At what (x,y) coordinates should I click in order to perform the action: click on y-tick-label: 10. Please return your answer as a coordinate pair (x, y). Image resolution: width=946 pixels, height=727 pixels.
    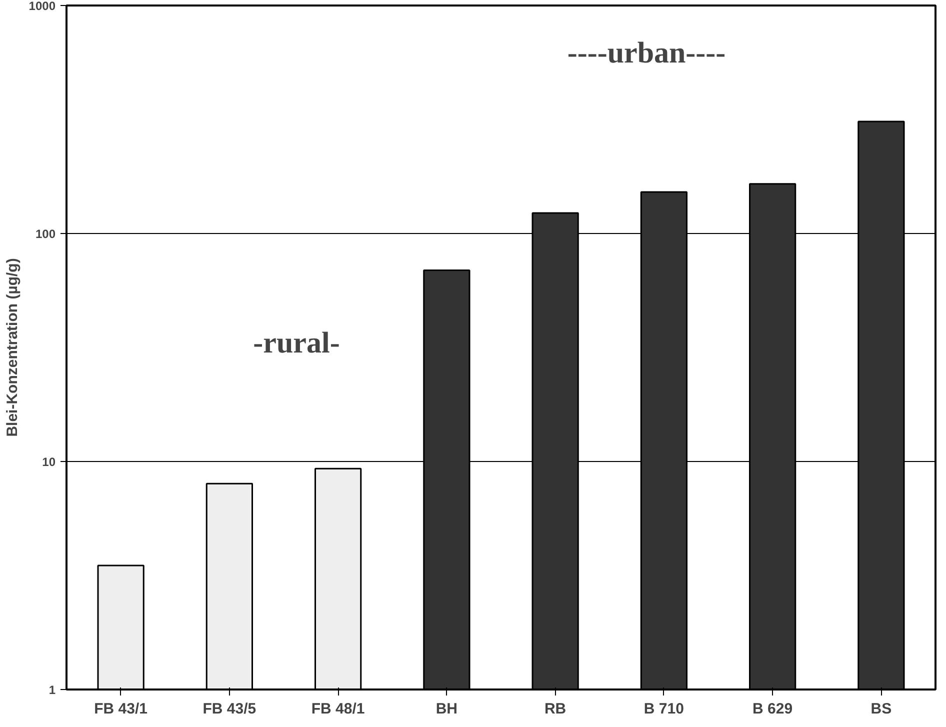
    Looking at the image, I should click on (49, 462).